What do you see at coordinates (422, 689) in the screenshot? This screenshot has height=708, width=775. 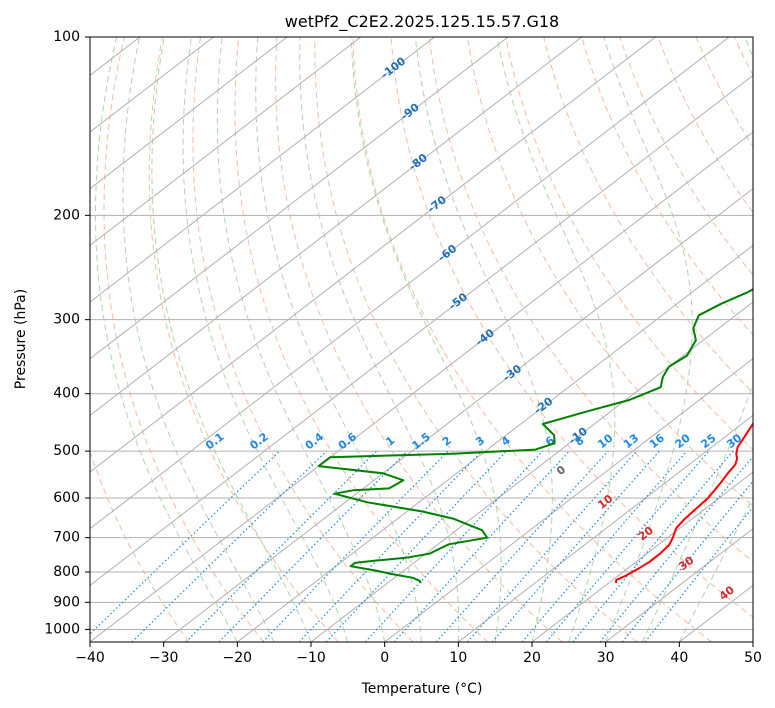 I see `x-axis-label: Temperature (°C)` at bounding box center [422, 689].